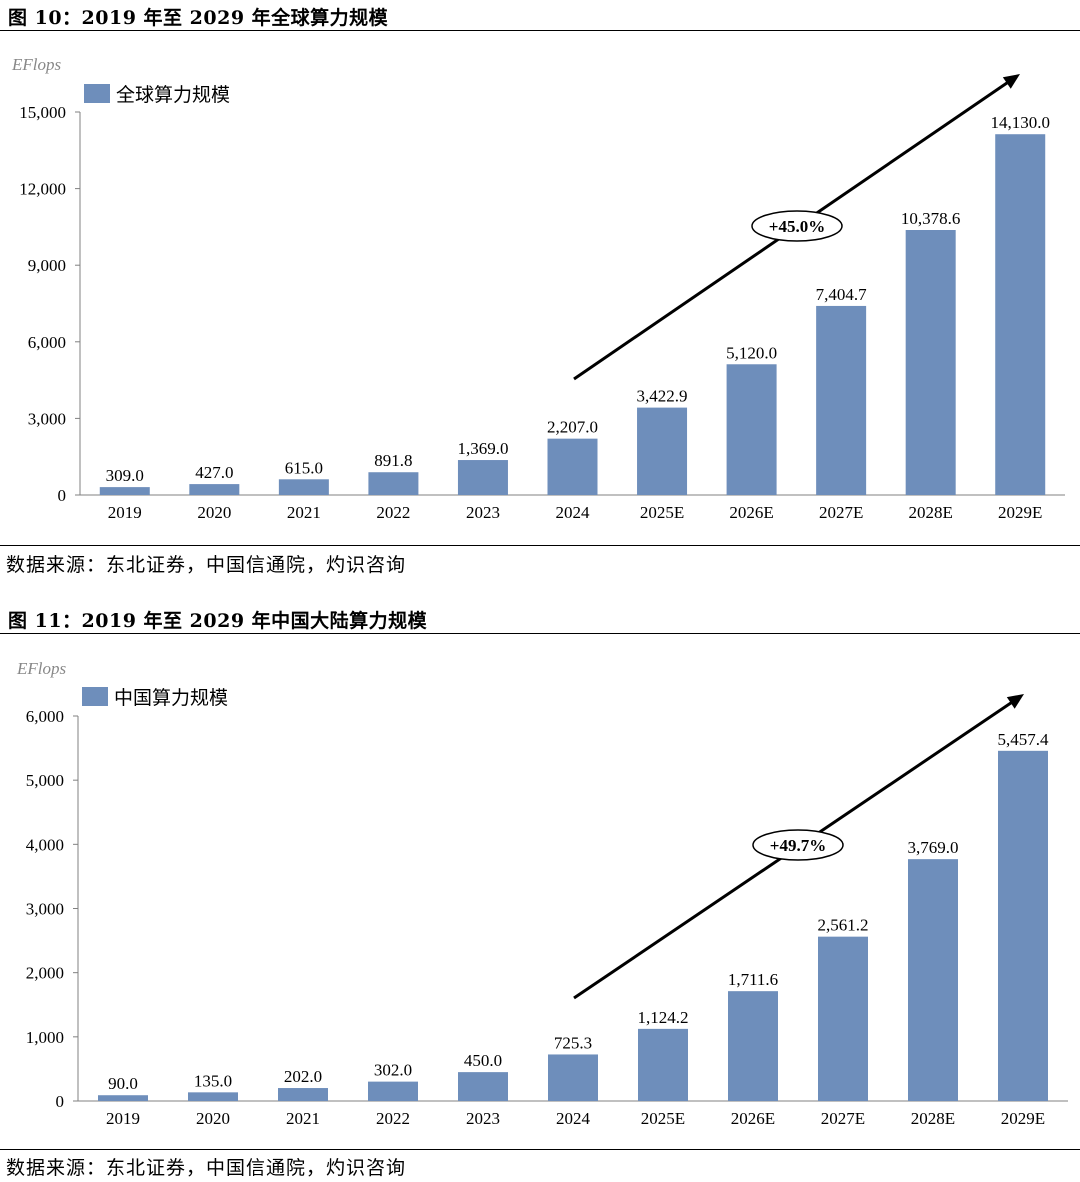  Describe the element at coordinates (125, 475) in the screenshot. I see `data-label-2019: 309.0` at that location.